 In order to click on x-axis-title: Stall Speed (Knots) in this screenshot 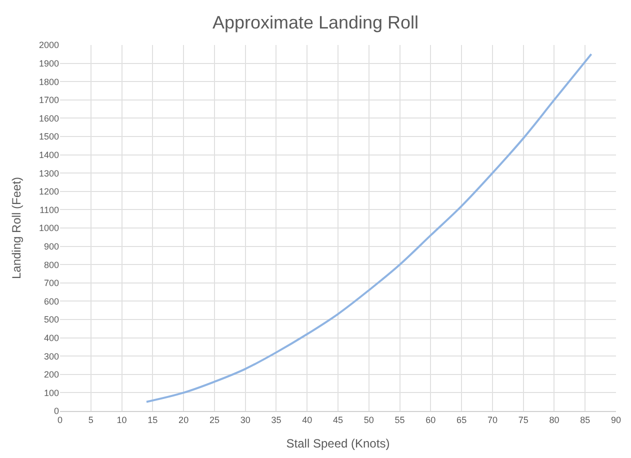, I will do `click(338, 443)`.